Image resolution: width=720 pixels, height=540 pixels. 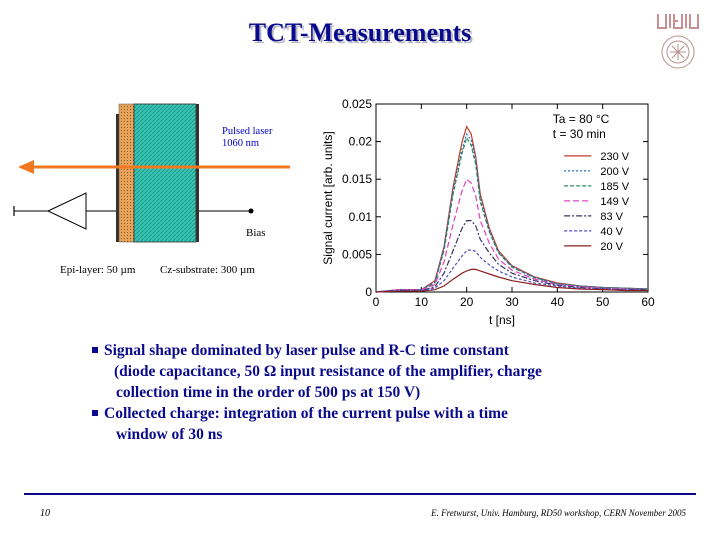 What do you see at coordinates (360, 32) in the screenshot?
I see `slide-title: TCT-Measurements` at bounding box center [360, 32].